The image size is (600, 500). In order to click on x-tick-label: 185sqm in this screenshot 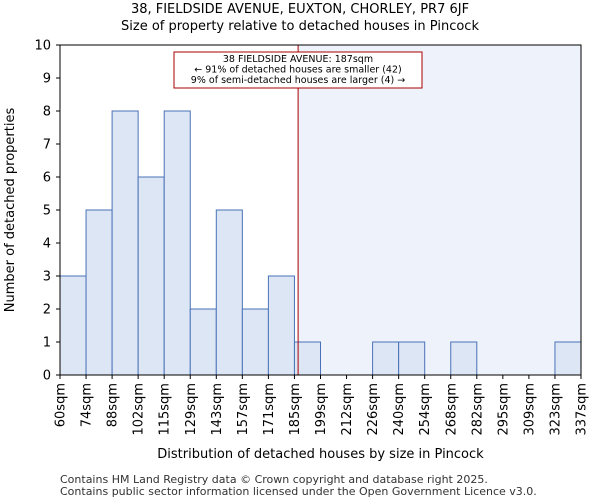, I will do `click(295, 409)`.